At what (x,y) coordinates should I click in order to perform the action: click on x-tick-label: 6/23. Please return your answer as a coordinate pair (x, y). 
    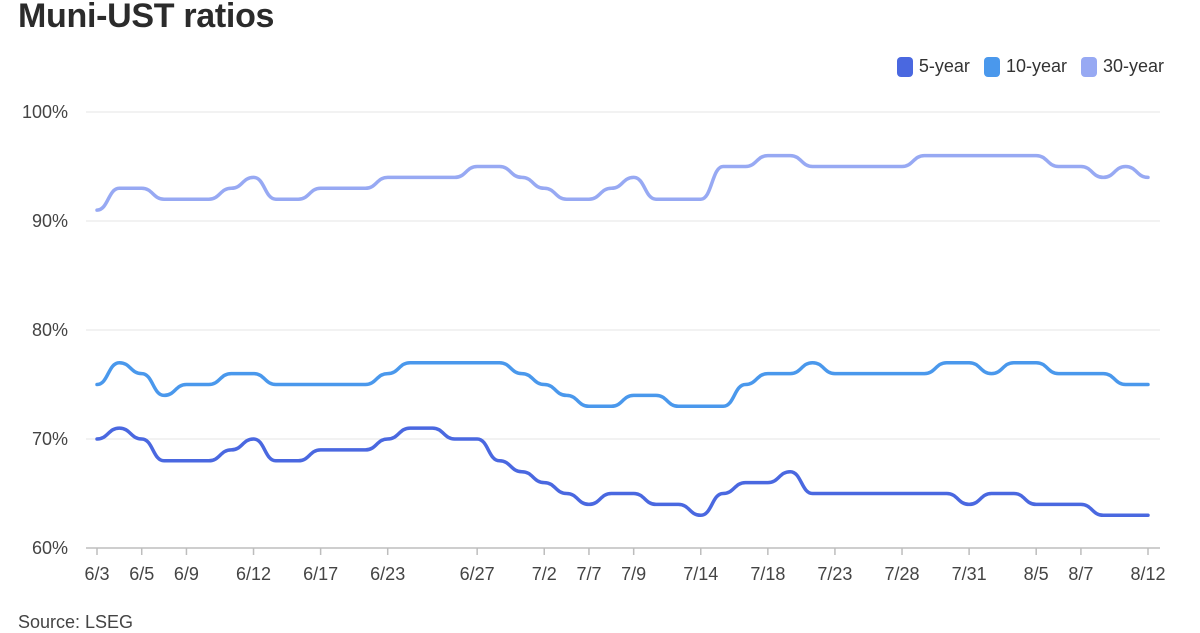
    Looking at the image, I should click on (387, 574).